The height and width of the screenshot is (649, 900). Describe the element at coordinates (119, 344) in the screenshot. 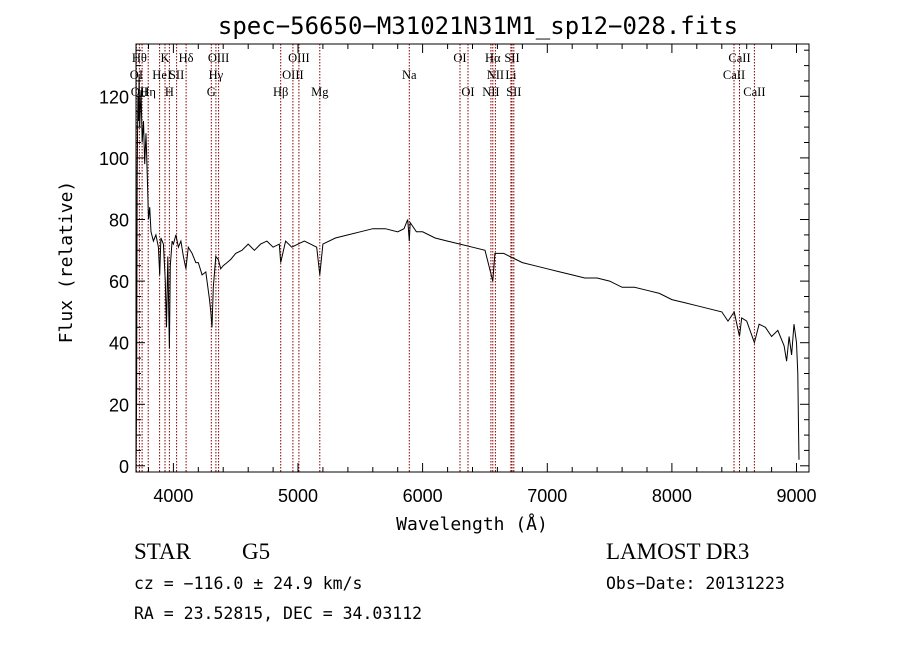

I see `y-tick-label: 40` at that location.